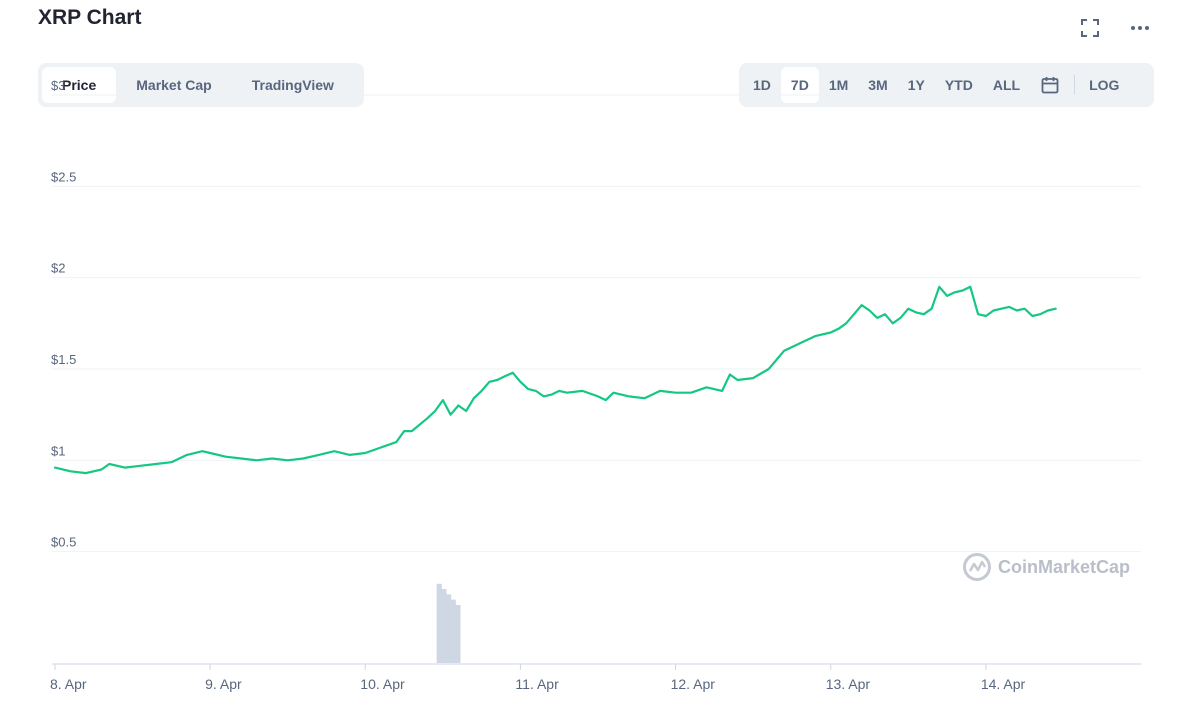 The image size is (1180, 709). Describe the element at coordinates (63, 359) in the screenshot. I see `y-tick-label: $1.5` at that location.